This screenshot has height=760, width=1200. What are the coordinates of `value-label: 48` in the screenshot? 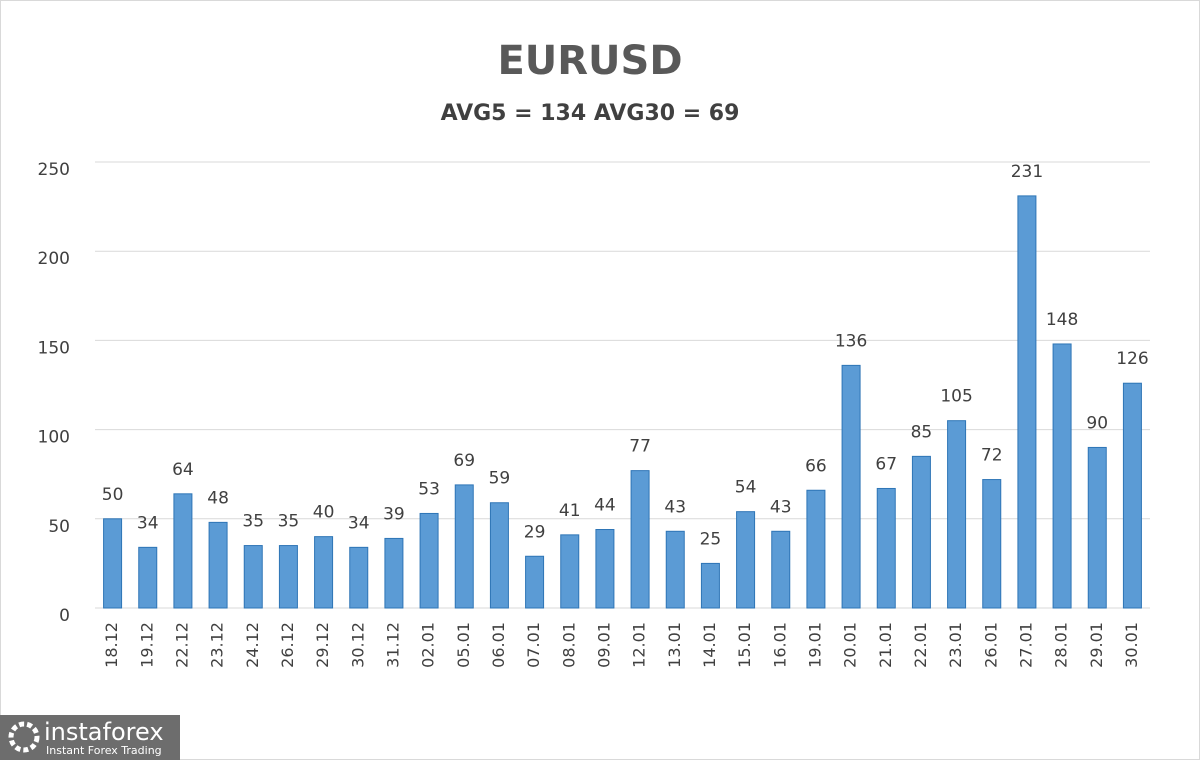 It's located at (218, 498).